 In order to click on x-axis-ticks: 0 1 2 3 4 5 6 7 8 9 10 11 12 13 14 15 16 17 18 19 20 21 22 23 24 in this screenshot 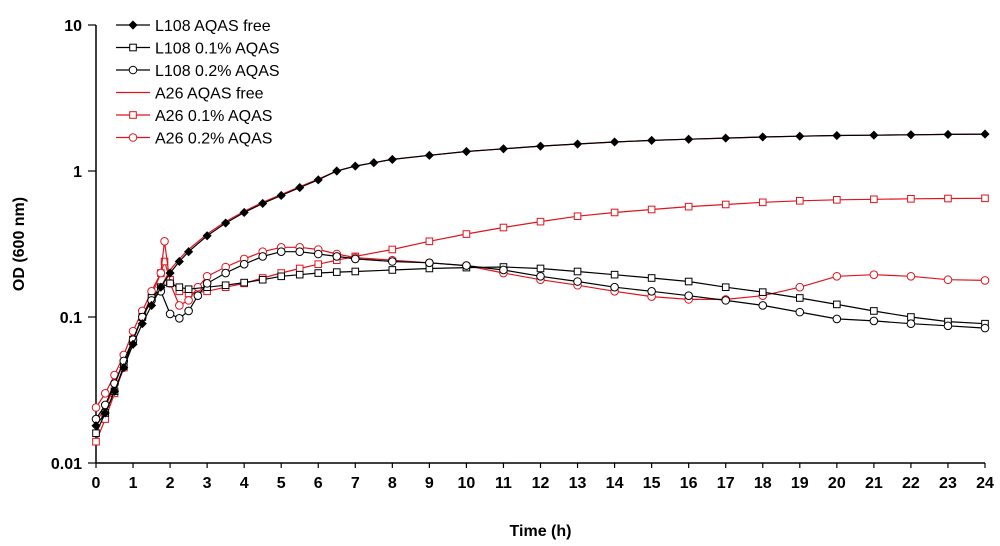, I will do `click(543, 477)`.